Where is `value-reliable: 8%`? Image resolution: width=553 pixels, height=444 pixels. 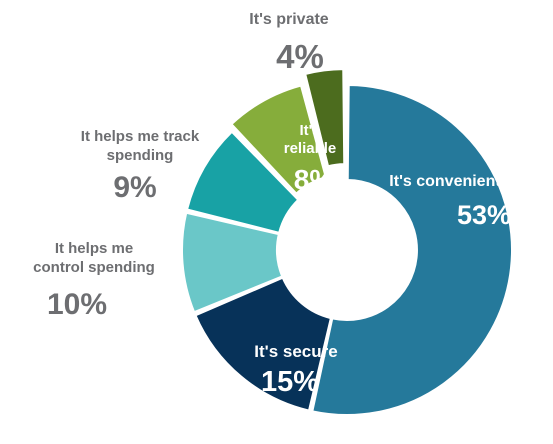
value-reliable: 8% is located at coordinates (314, 179).